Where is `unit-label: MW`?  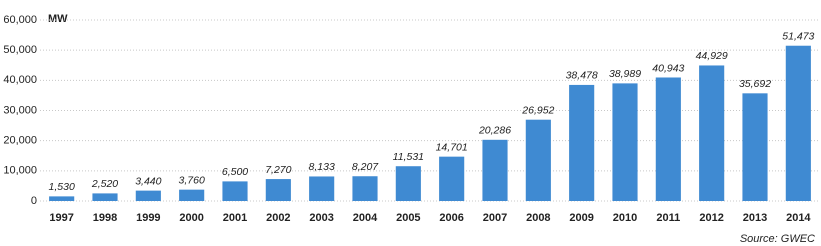 unit-label: MW is located at coordinates (58, 19).